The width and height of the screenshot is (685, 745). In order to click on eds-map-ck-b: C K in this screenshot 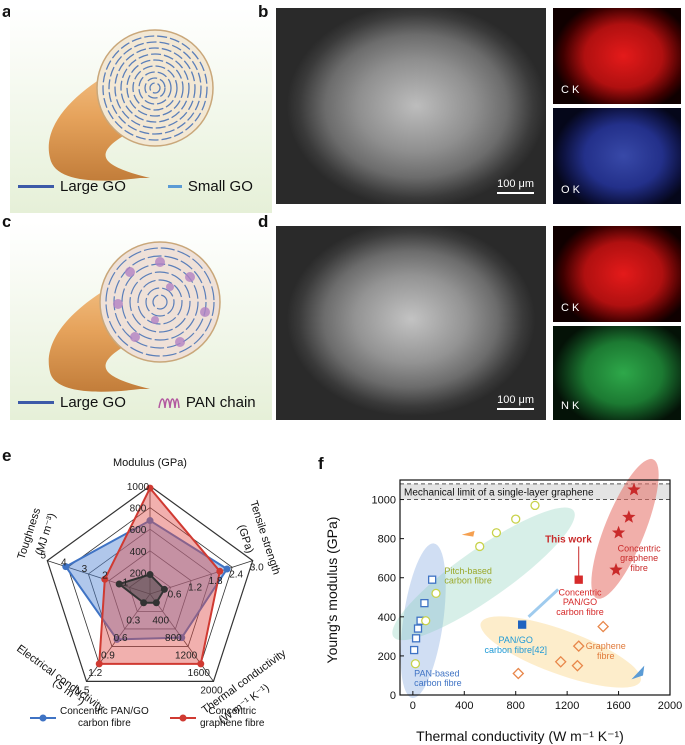, I will do `click(617, 56)`.